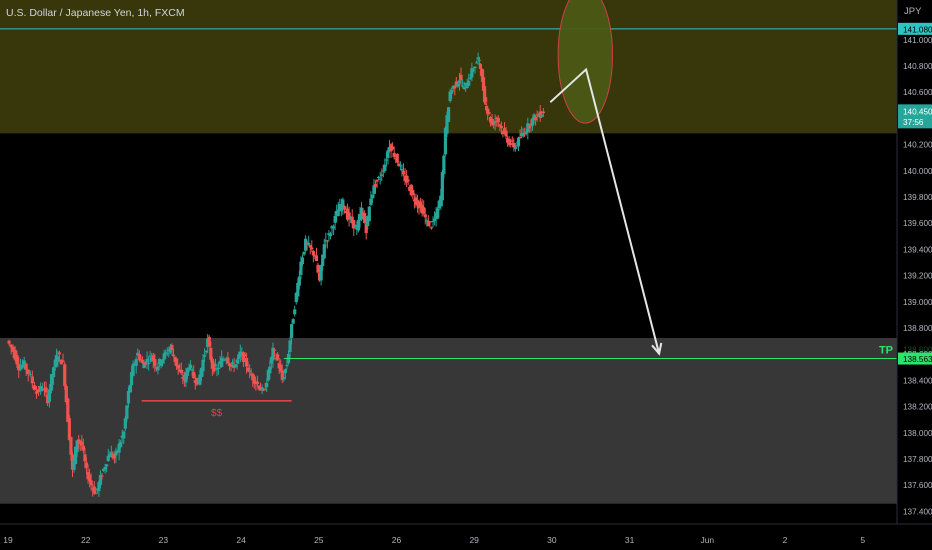 The image size is (932, 550). I want to click on price-axis-bg, so click(914, 262).